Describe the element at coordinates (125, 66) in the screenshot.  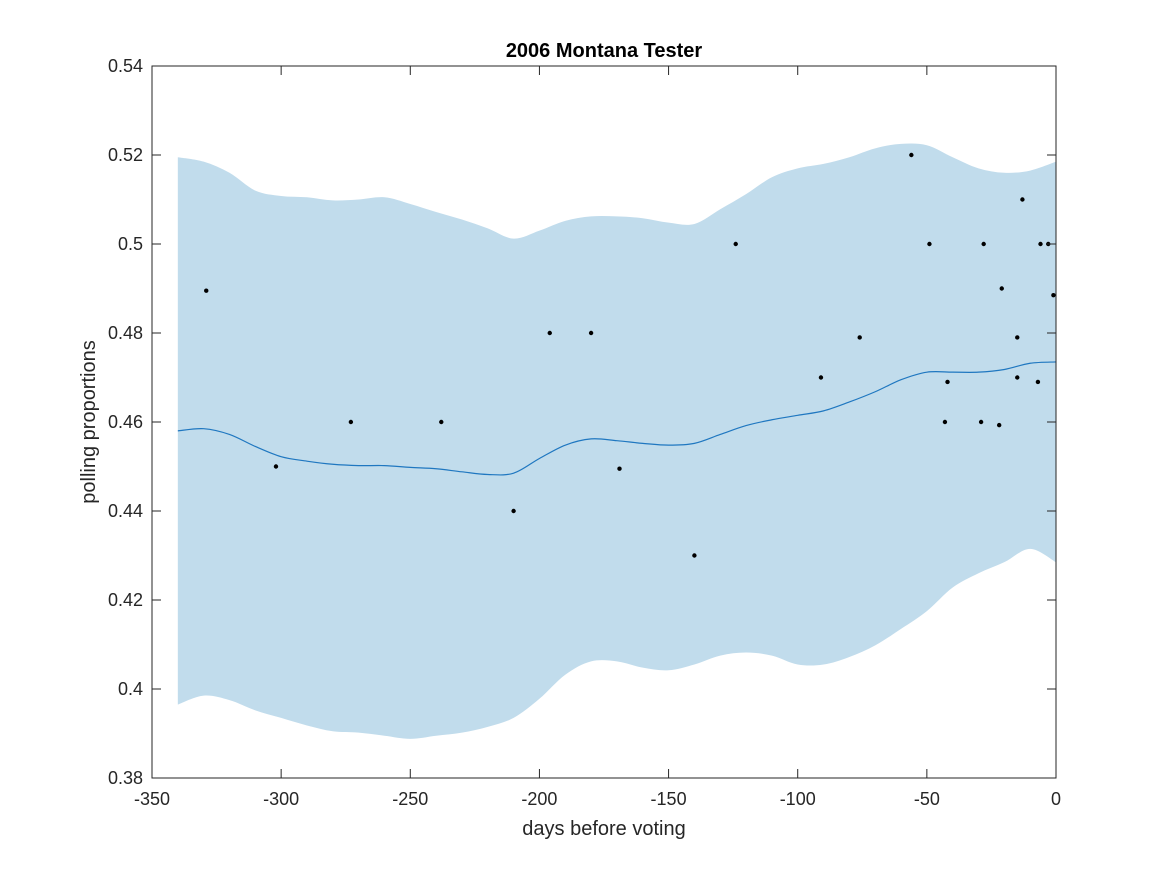
I see `y-tick-label: 0.54` at that location.